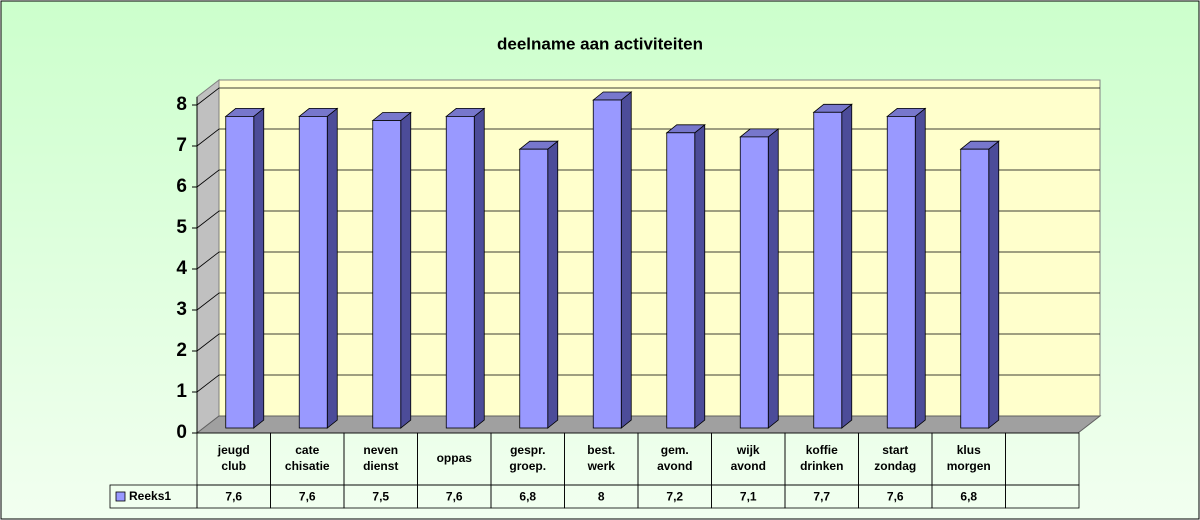  Describe the element at coordinates (601, 458) in the screenshot. I see `x-tick-label: best. werk` at that location.